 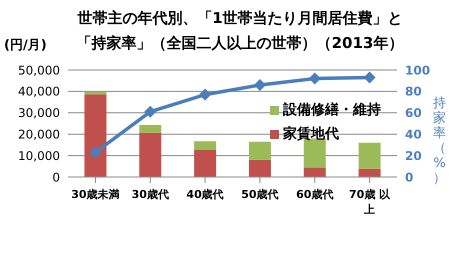 I want to click on y2-tick-label: 80, so click(x=413, y=91).